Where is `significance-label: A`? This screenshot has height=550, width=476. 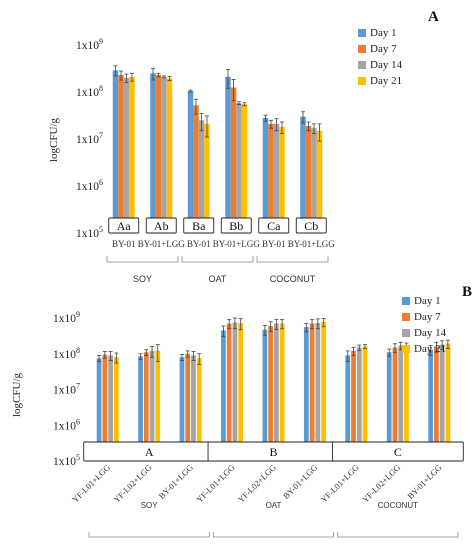 significance-label: A is located at coordinates (149, 452).